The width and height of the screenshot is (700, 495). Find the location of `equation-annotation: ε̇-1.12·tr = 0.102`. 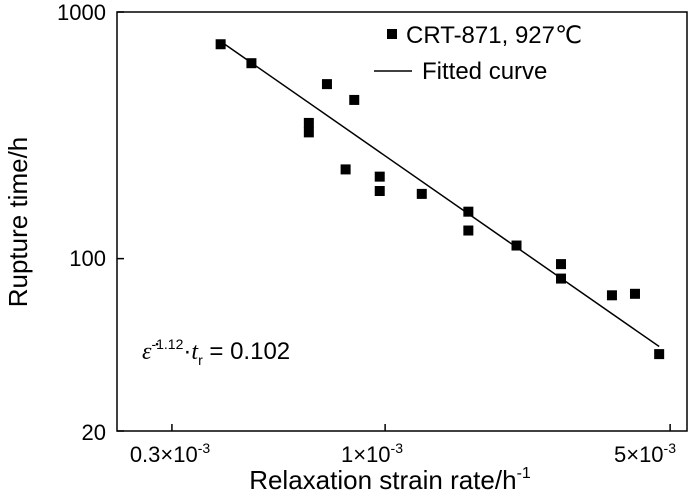

equation-annotation: ε̇-1.12·tr = 0.102 is located at coordinates (216, 352).